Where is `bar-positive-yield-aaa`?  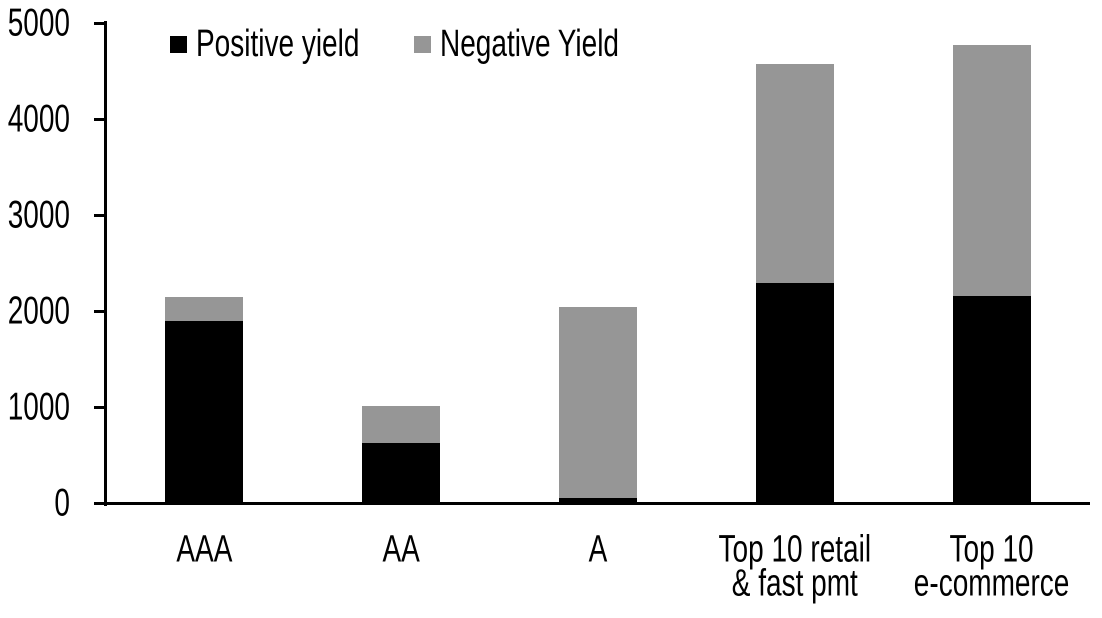
bar-positive-yield-aaa is located at coordinates (204, 411).